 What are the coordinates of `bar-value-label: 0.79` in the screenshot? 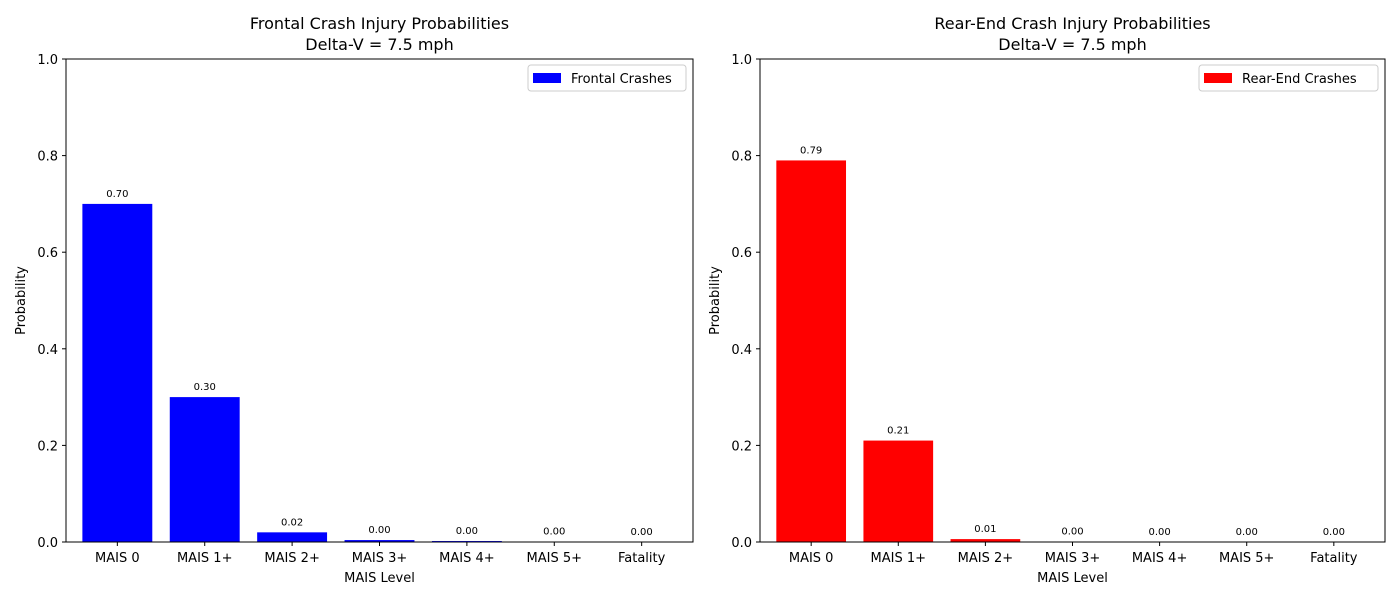 It's located at (811, 150).